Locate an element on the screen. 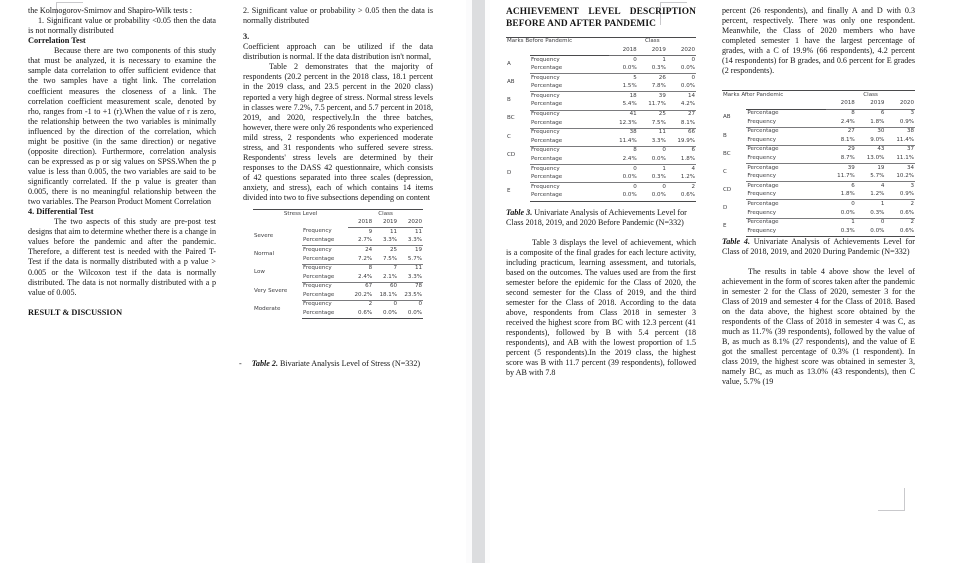 The image size is (960, 563). cell: 20.2% is located at coordinates (361, 296).